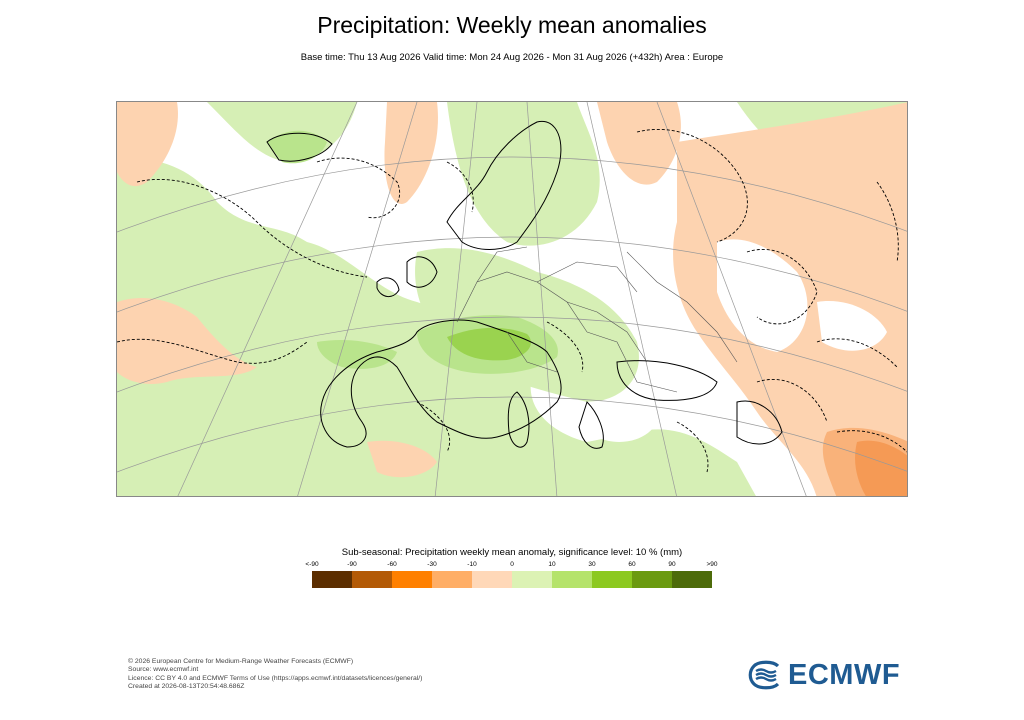  I want to click on white-patch-russia, so click(762, 295).